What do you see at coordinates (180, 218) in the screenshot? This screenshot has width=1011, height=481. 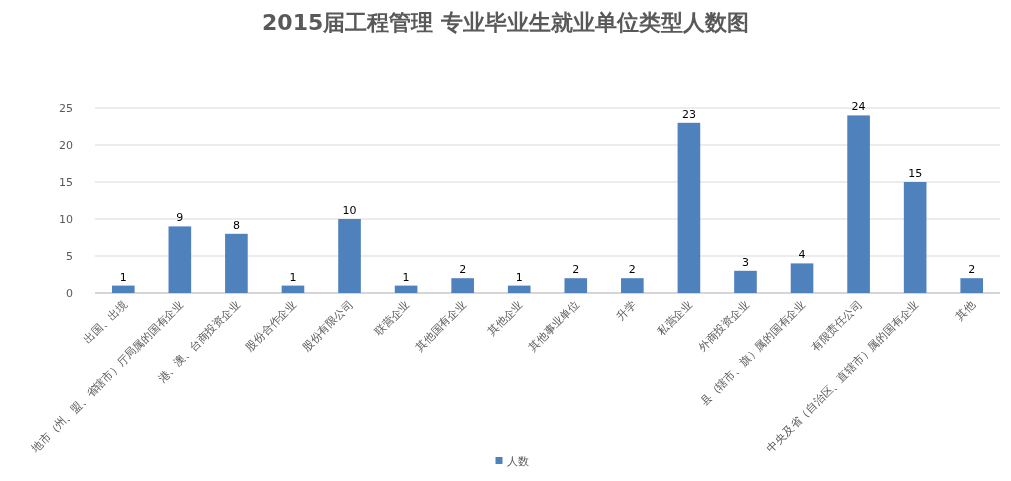 I see `data-label: 9` at bounding box center [180, 218].